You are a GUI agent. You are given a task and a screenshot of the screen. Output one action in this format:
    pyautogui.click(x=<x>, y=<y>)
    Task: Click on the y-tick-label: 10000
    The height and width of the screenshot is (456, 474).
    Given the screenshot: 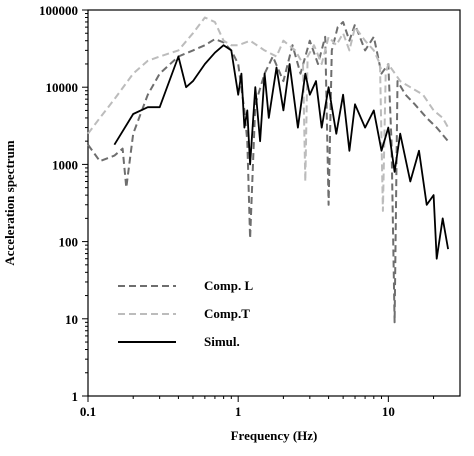 What is the action you would take?
    pyautogui.click(x=62, y=87)
    